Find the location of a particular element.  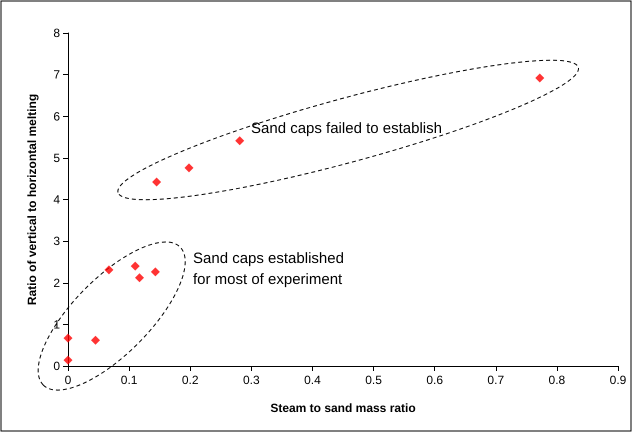

x-tick-label: 0.9 is located at coordinates (618, 380).